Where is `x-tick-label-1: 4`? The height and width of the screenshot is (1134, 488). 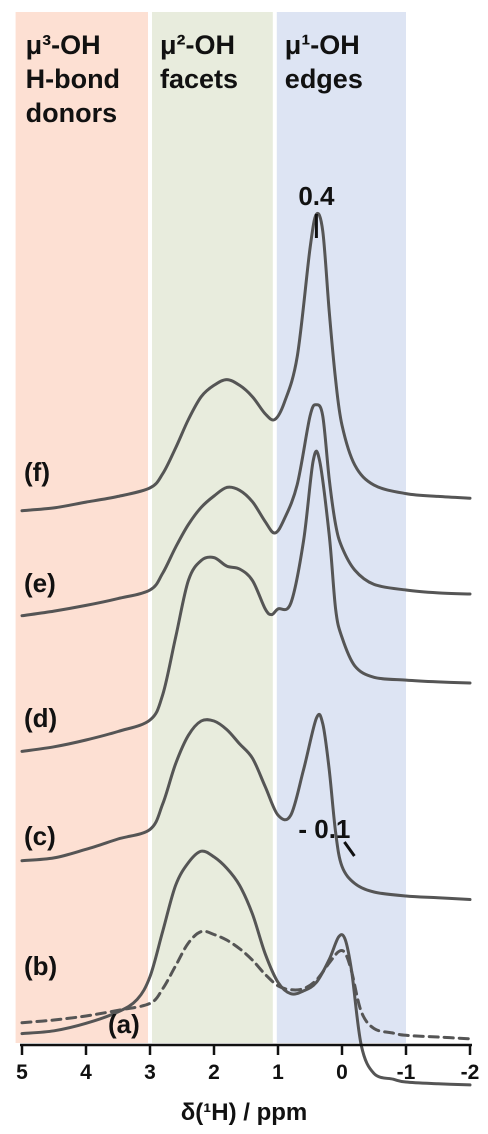
x-tick-label-1: 4 is located at coordinates (86, 1072).